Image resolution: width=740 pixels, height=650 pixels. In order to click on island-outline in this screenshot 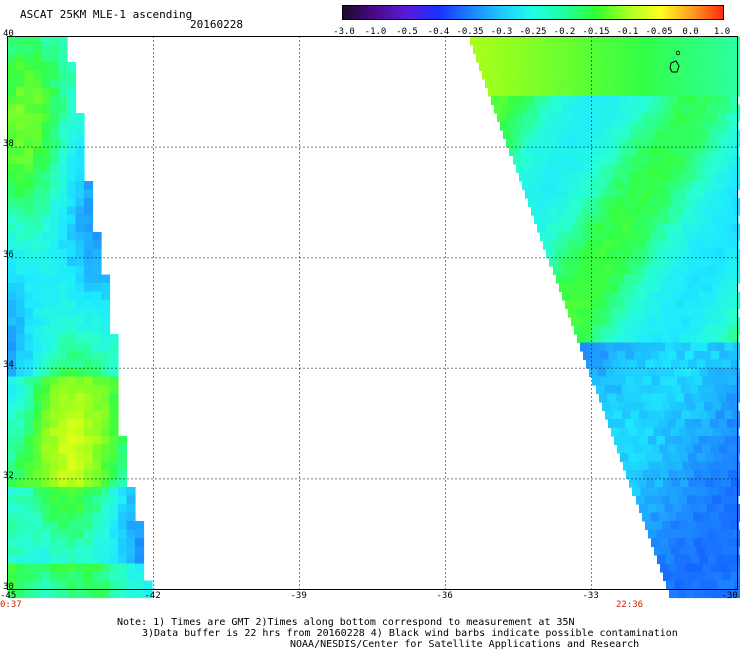, I will do `click(675, 61)`.